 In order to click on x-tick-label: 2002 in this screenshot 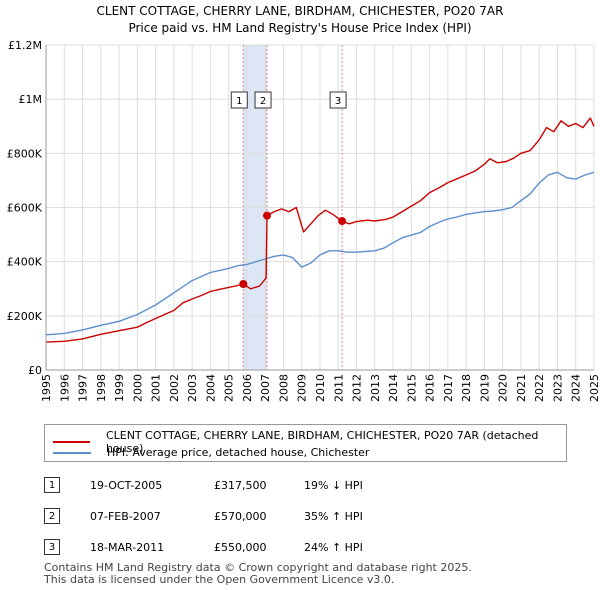, I will do `click(174, 388)`.